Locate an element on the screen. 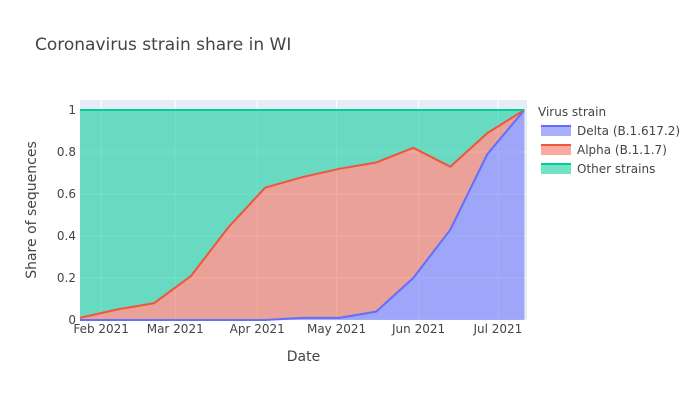 Image resolution: width=700 pixels, height=400 pixels. legend-label: Other strains is located at coordinates (616, 169).